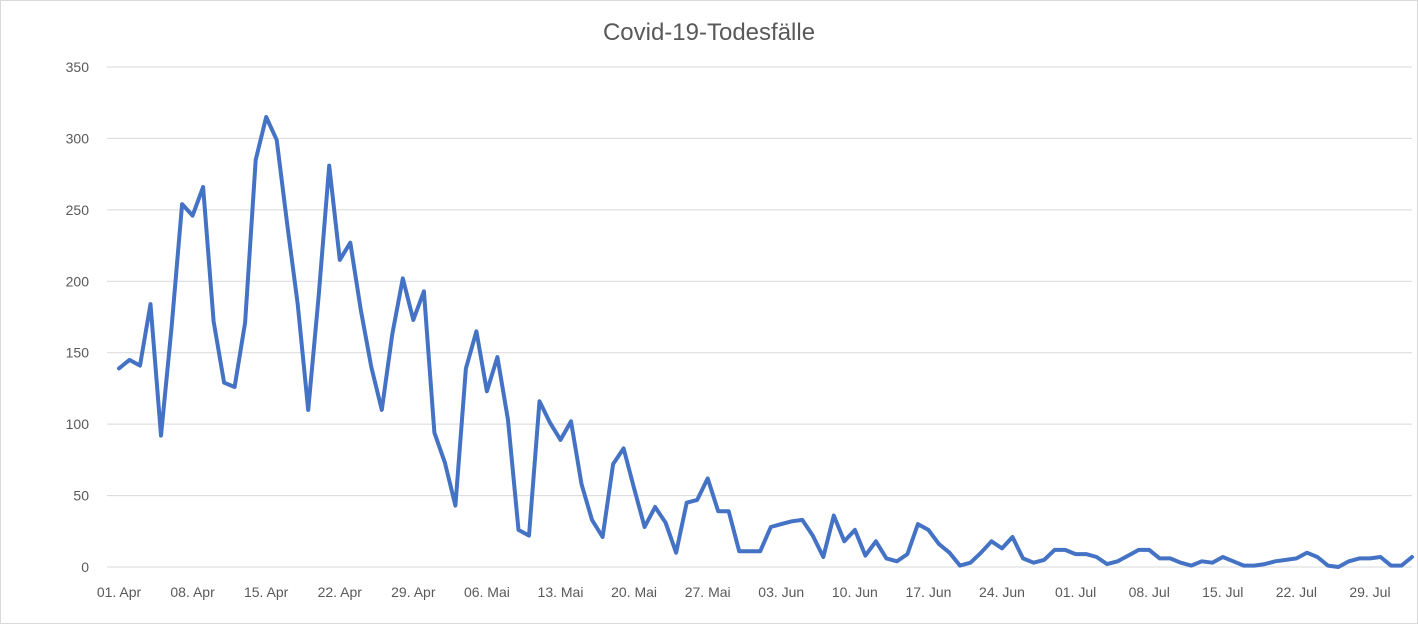  Describe the element at coordinates (1075, 592) in the screenshot. I see `x-tick-label: 01. Jul` at that location.